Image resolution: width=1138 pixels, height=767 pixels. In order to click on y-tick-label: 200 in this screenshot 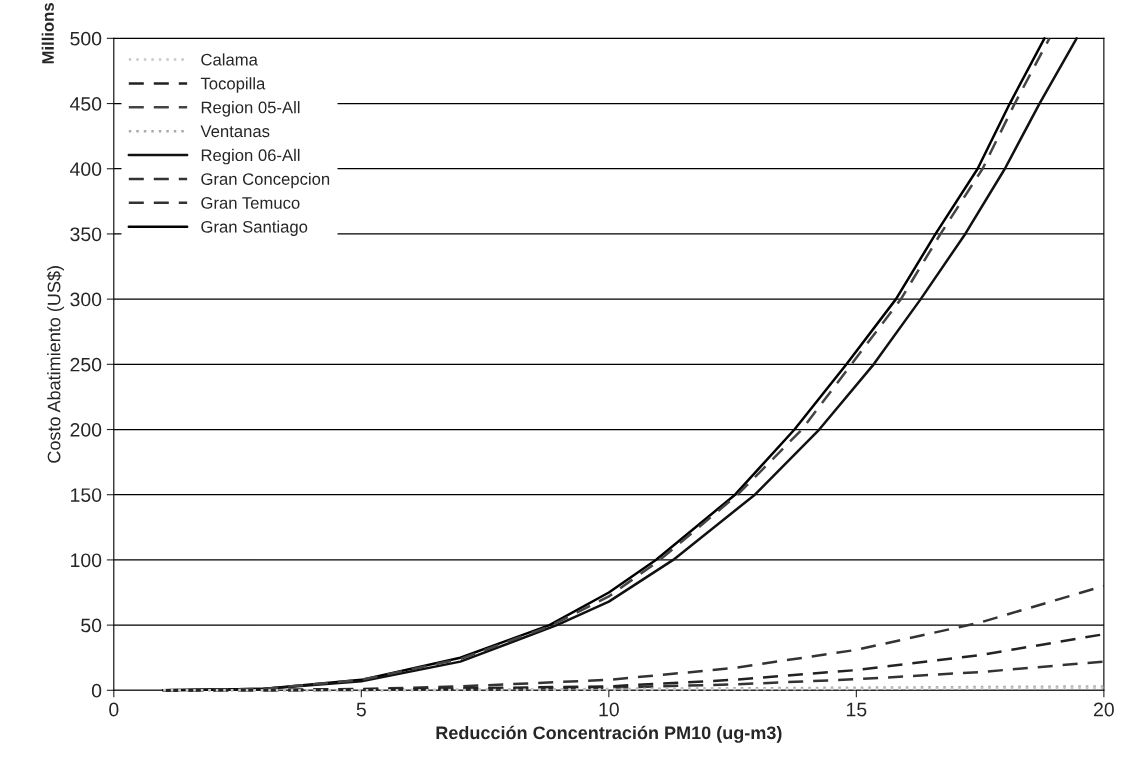, I will do `click(86, 429)`.